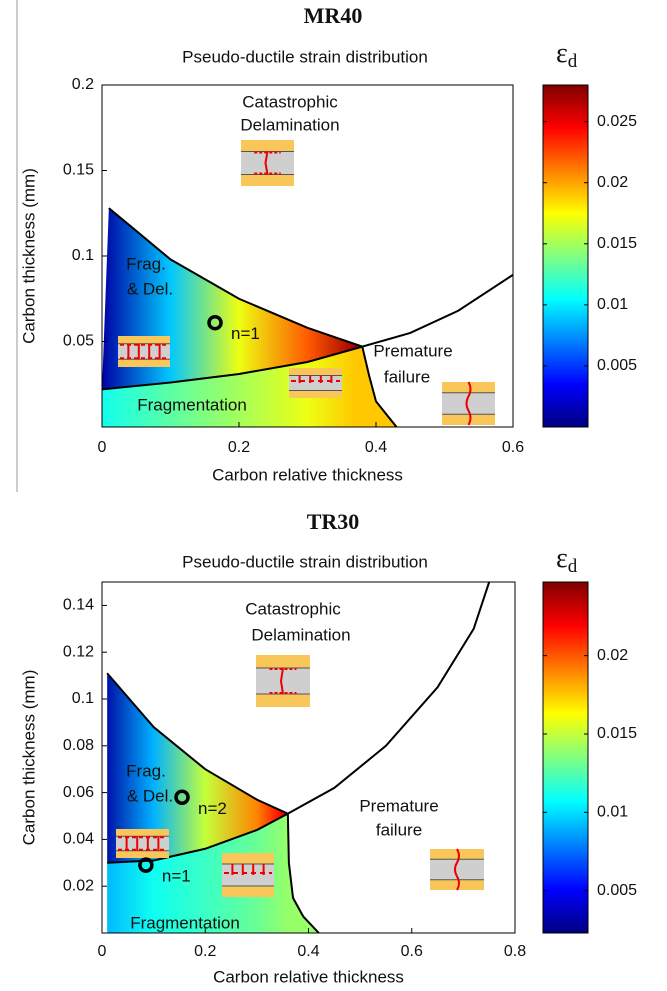 Image resolution: width=667 pixels, height=991 pixels. I want to click on y-tick-label: 0.02, so click(78, 885).